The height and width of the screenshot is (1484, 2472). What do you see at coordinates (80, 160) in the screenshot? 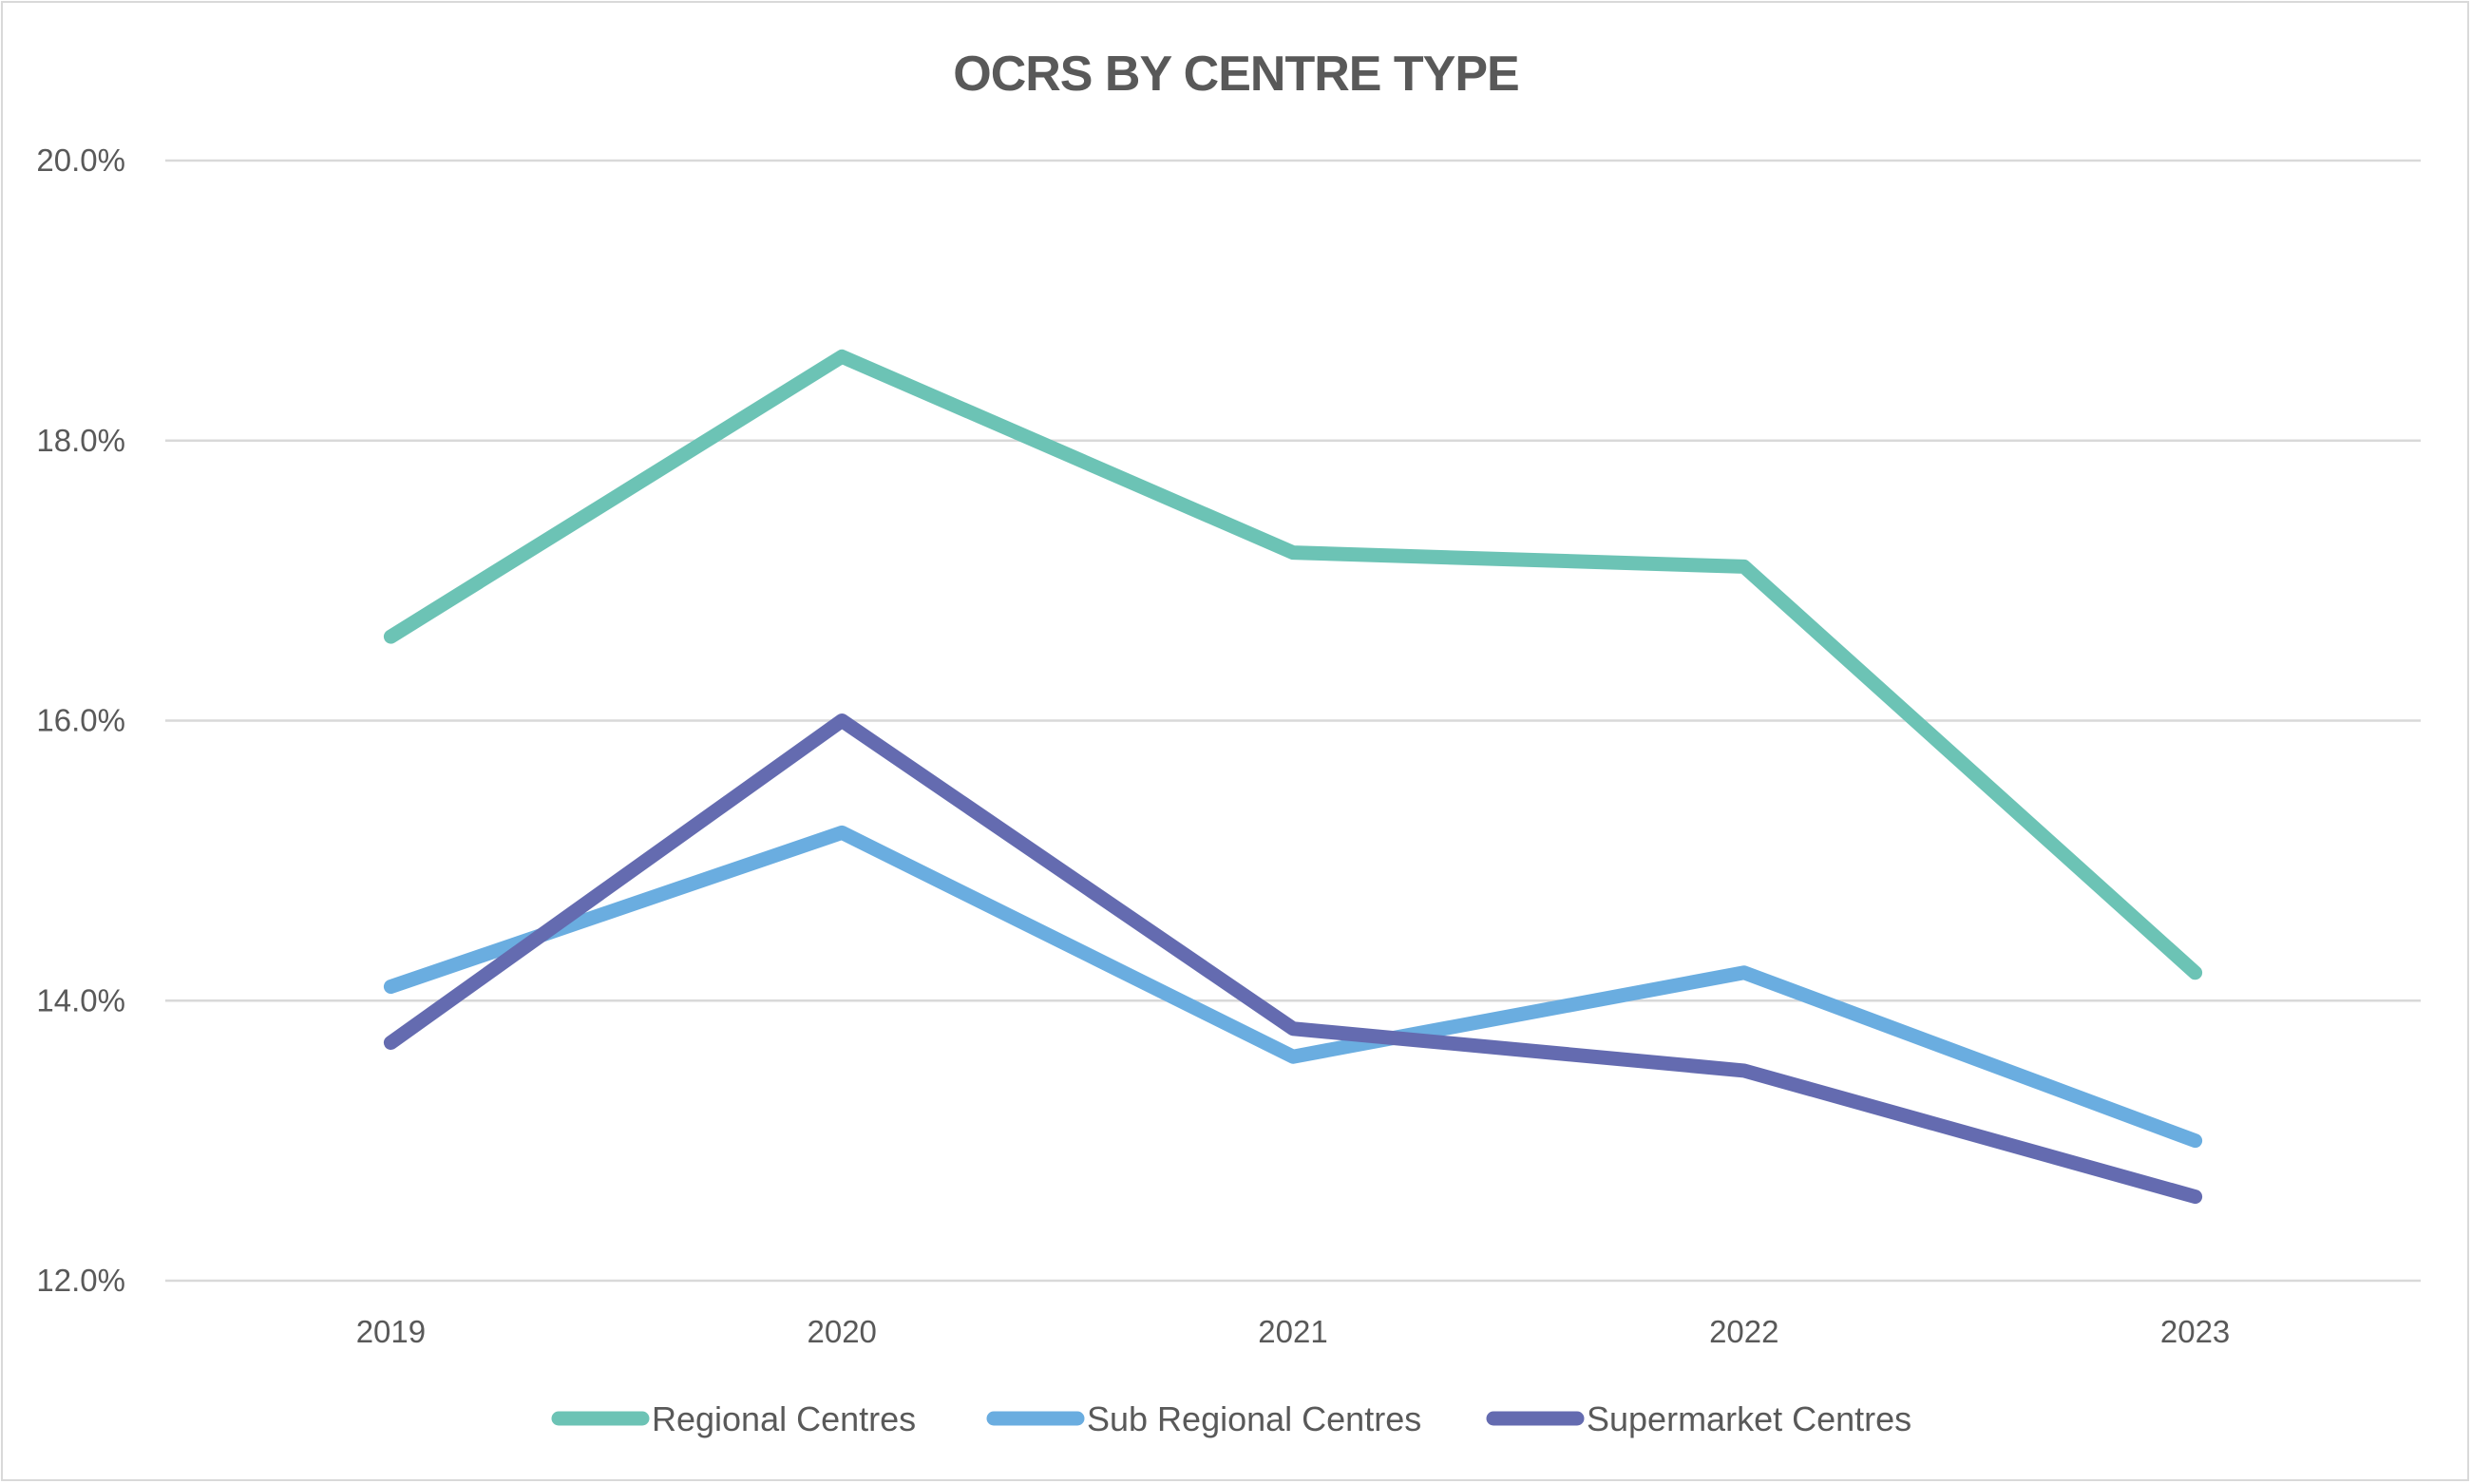
I see `y-tick-label: 20.0%` at bounding box center [80, 160].